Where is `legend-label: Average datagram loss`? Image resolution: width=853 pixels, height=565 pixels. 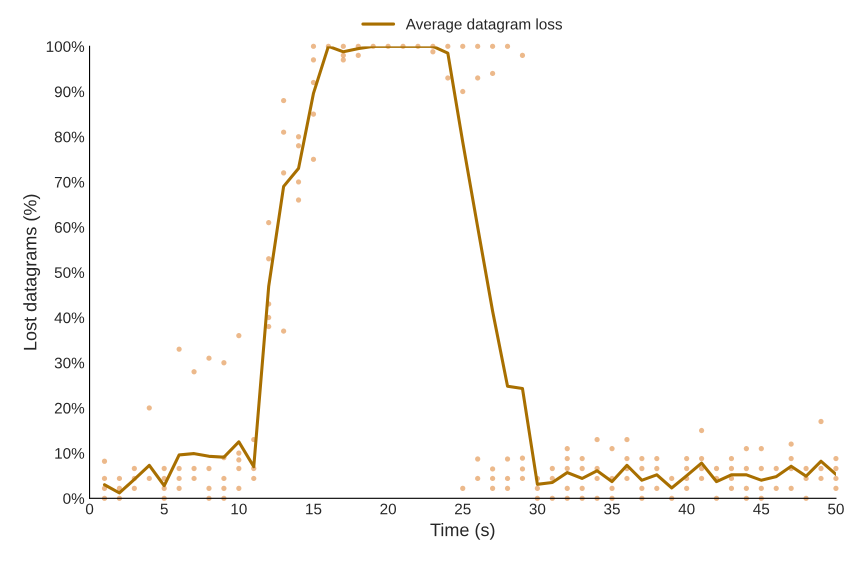 legend-label: Average datagram loss is located at coordinates (484, 25).